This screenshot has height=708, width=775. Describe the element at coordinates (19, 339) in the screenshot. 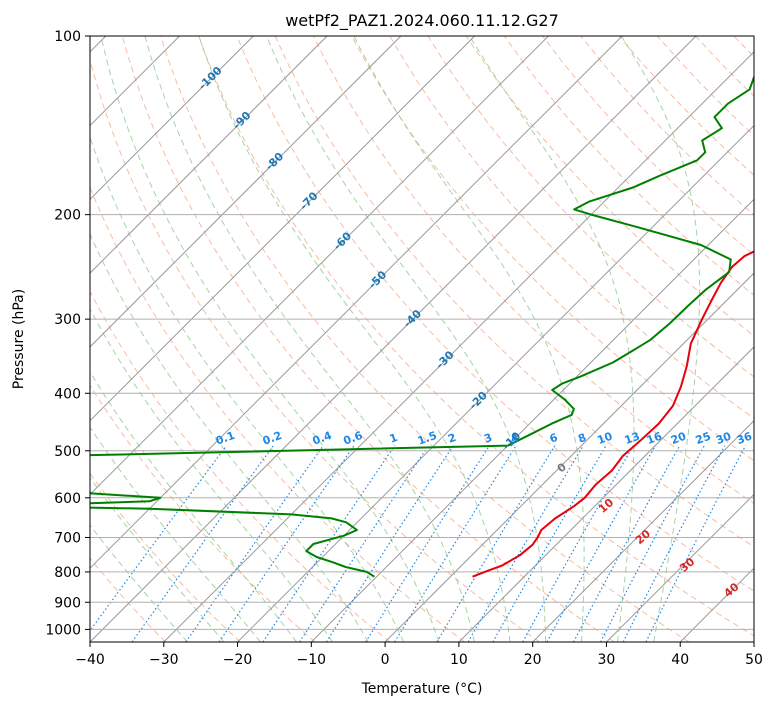

I see `y-axis-label: Pressure (hPa)` at that location.